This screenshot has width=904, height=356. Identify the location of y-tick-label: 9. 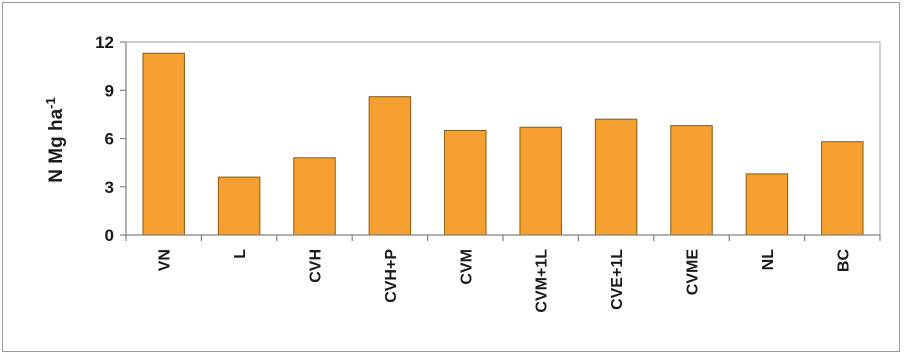
(109, 90).